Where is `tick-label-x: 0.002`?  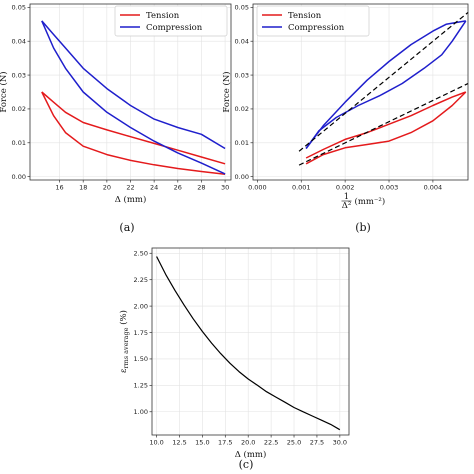
tick-label-x: 0.002 is located at coordinates (345, 188).